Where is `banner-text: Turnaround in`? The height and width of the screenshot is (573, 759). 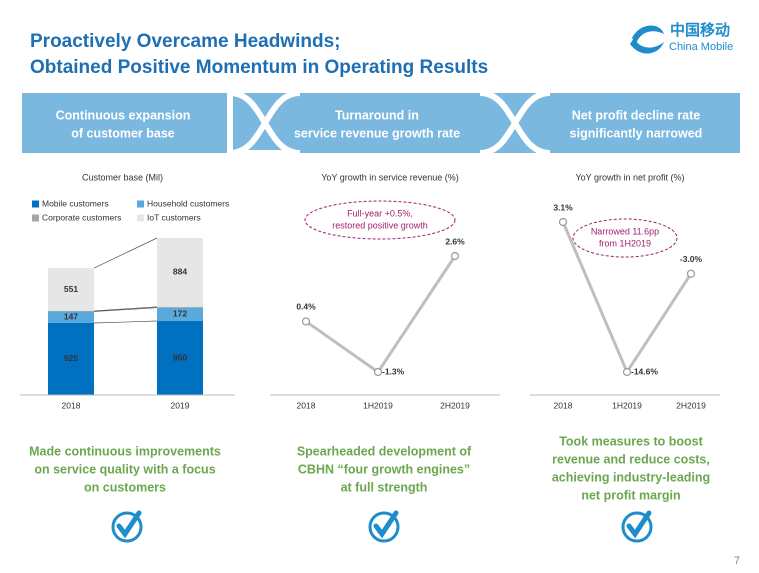 banner-text: Turnaround in is located at coordinates (377, 115).